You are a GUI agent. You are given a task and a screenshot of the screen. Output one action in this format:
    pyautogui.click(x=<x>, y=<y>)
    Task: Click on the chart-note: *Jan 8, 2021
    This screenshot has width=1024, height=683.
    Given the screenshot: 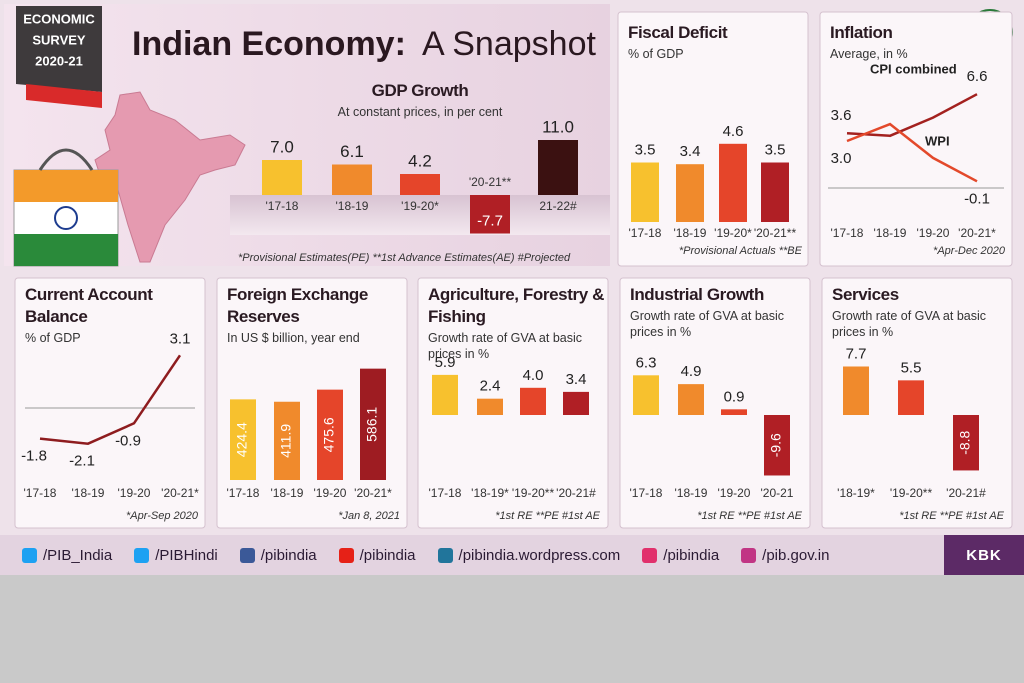 What is the action you would take?
    pyautogui.click(x=369, y=516)
    